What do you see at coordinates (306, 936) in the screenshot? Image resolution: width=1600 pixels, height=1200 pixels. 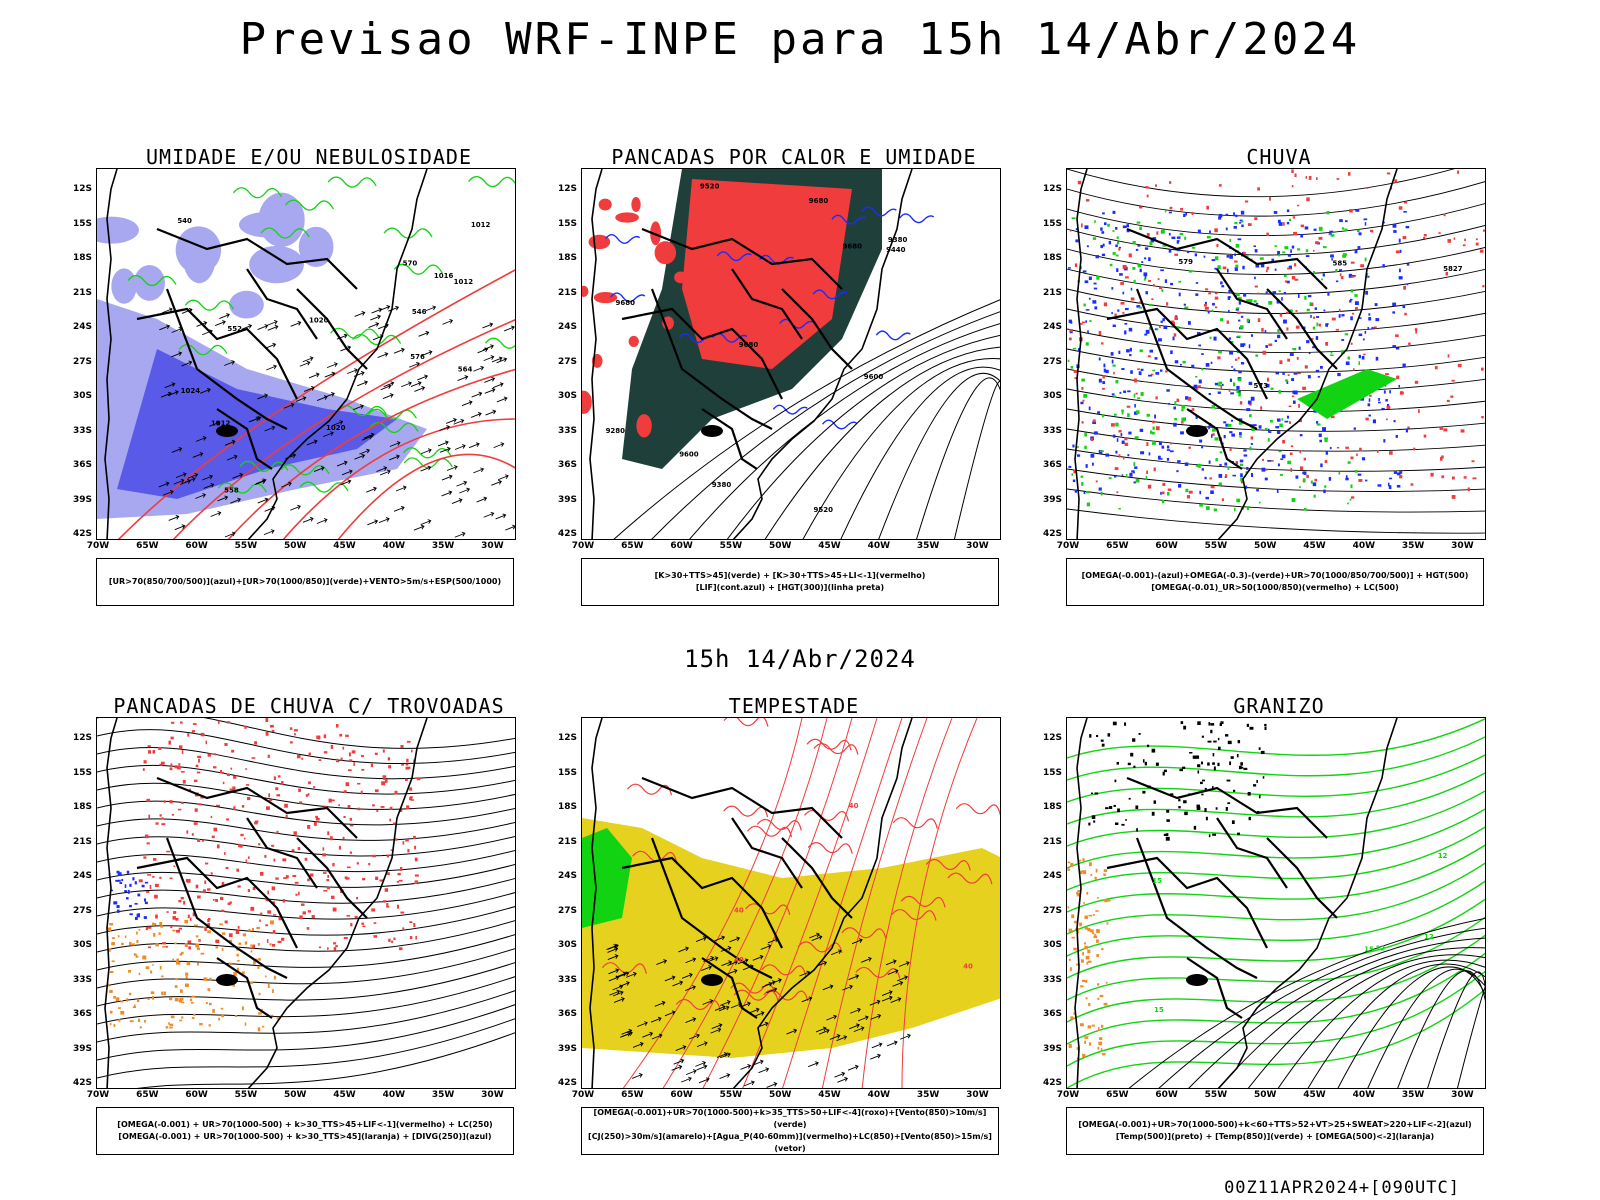 I see `streamline` at bounding box center [306, 936].